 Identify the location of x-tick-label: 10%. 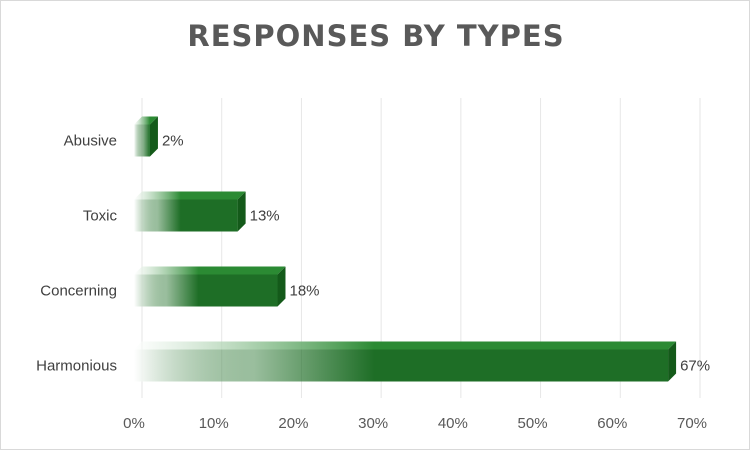
(214, 423).